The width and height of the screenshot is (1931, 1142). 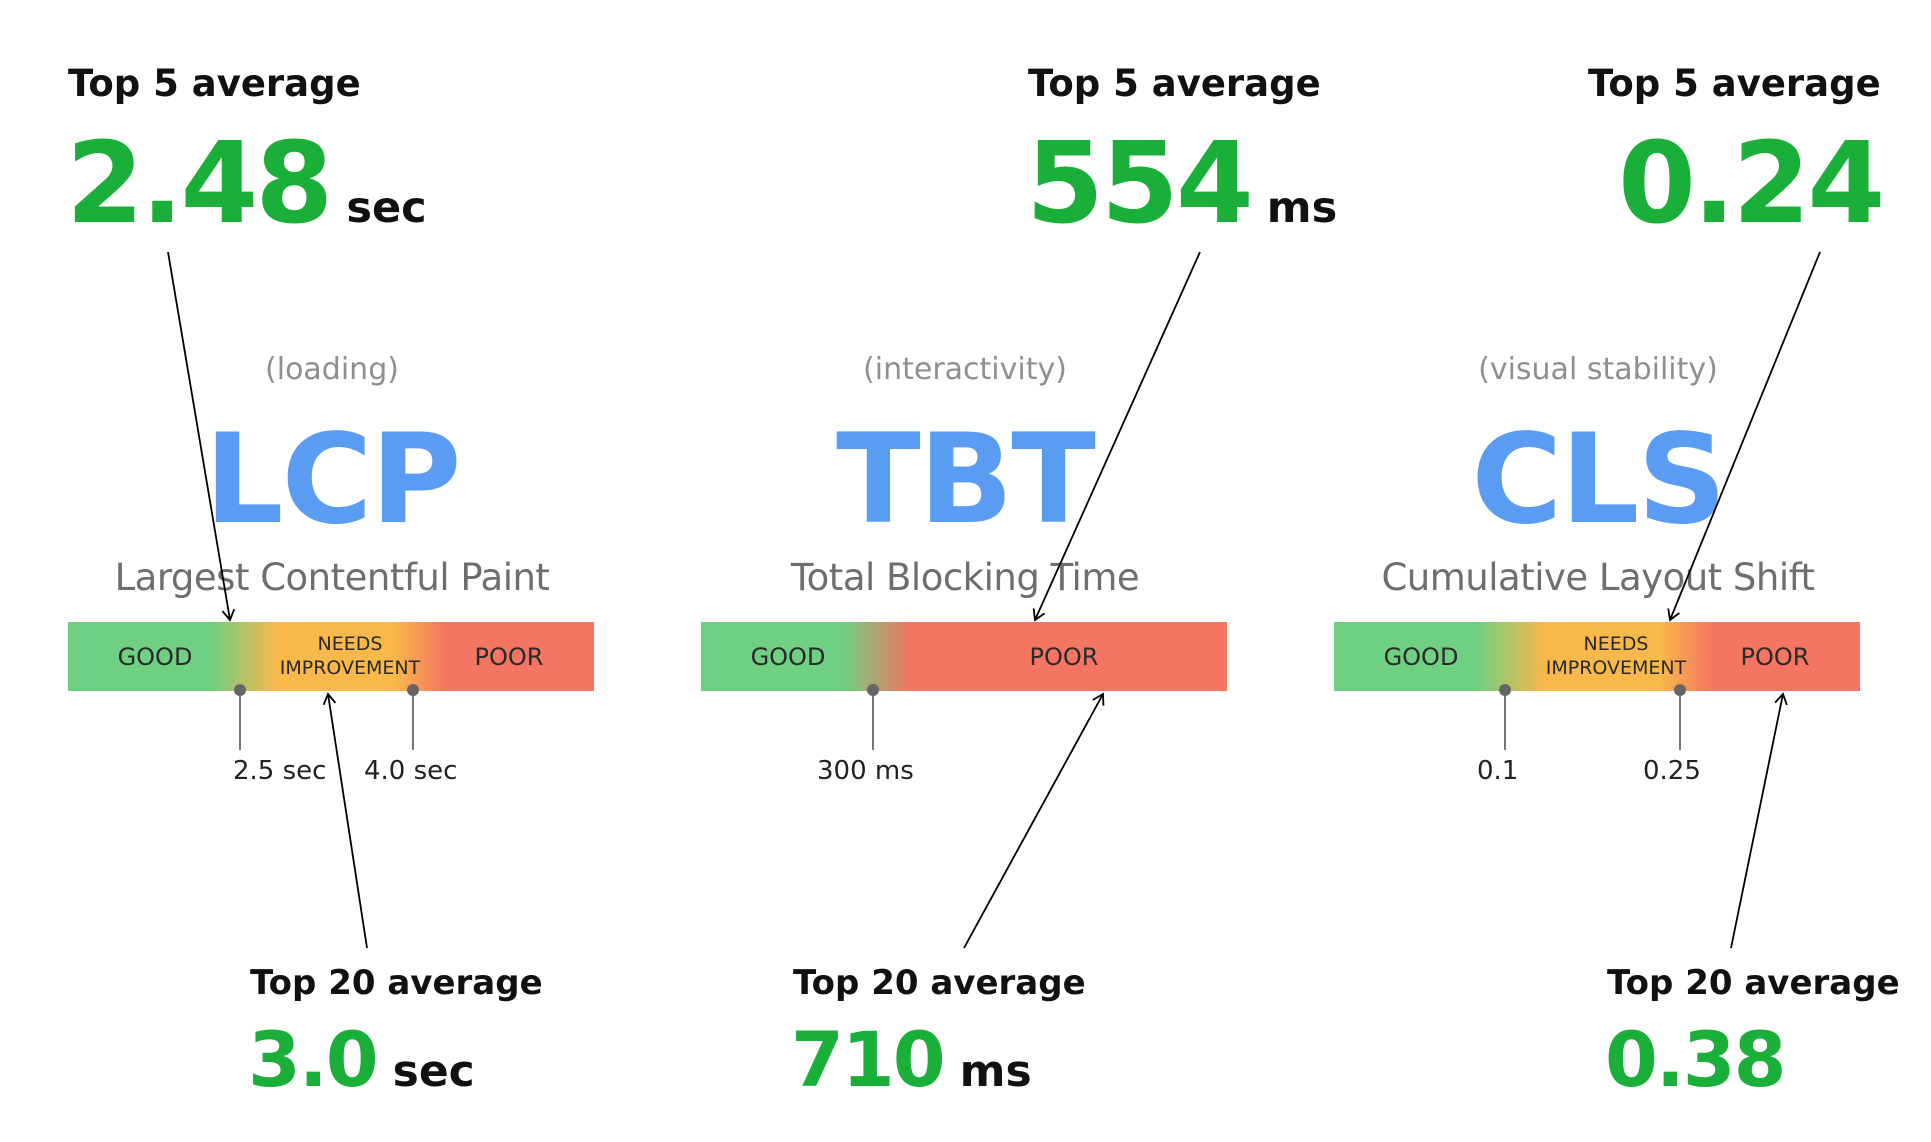 I want to click on cls-seg-good: GOOD, so click(x=1421, y=656).